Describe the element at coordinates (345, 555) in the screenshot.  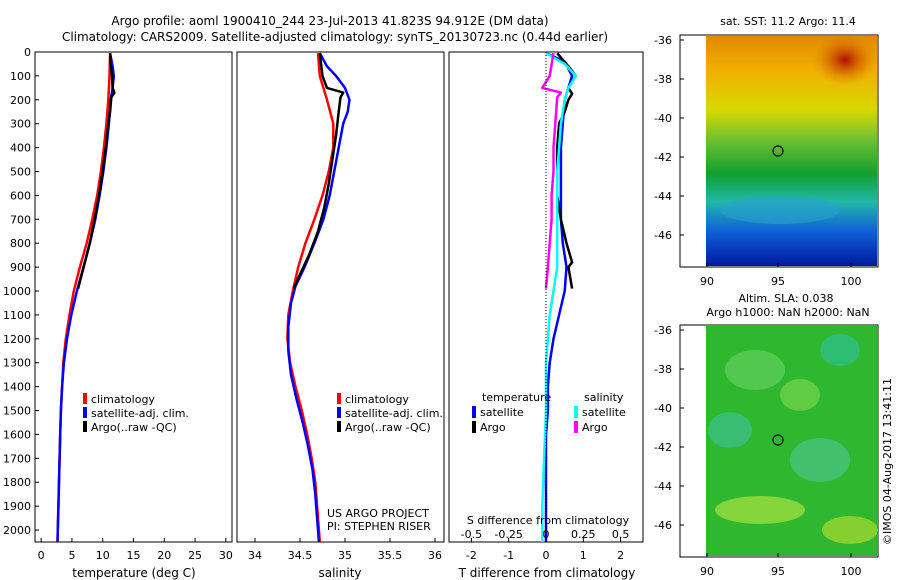
I see `x-tick-label: 35` at that location.